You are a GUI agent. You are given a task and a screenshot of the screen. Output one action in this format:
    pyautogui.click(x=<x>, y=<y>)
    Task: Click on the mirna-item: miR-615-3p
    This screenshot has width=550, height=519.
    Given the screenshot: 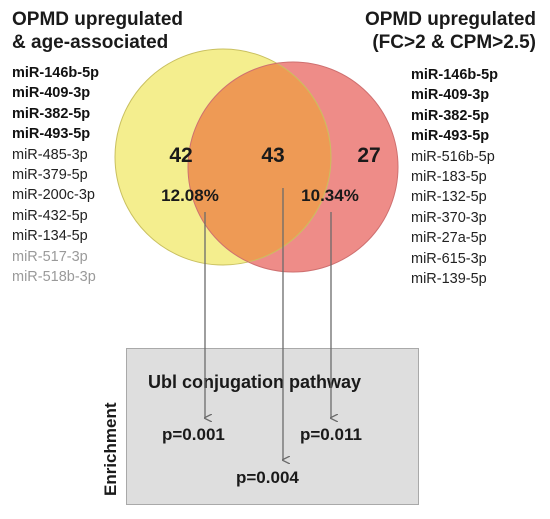 What is the action you would take?
    pyautogui.click(x=449, y=258)
    